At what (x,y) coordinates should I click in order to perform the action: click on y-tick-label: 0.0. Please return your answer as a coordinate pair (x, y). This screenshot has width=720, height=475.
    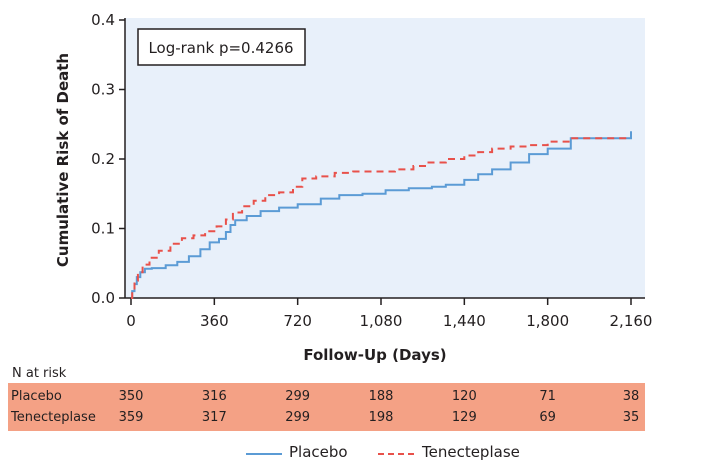
    Looking at the image, I should click on (103, 298).